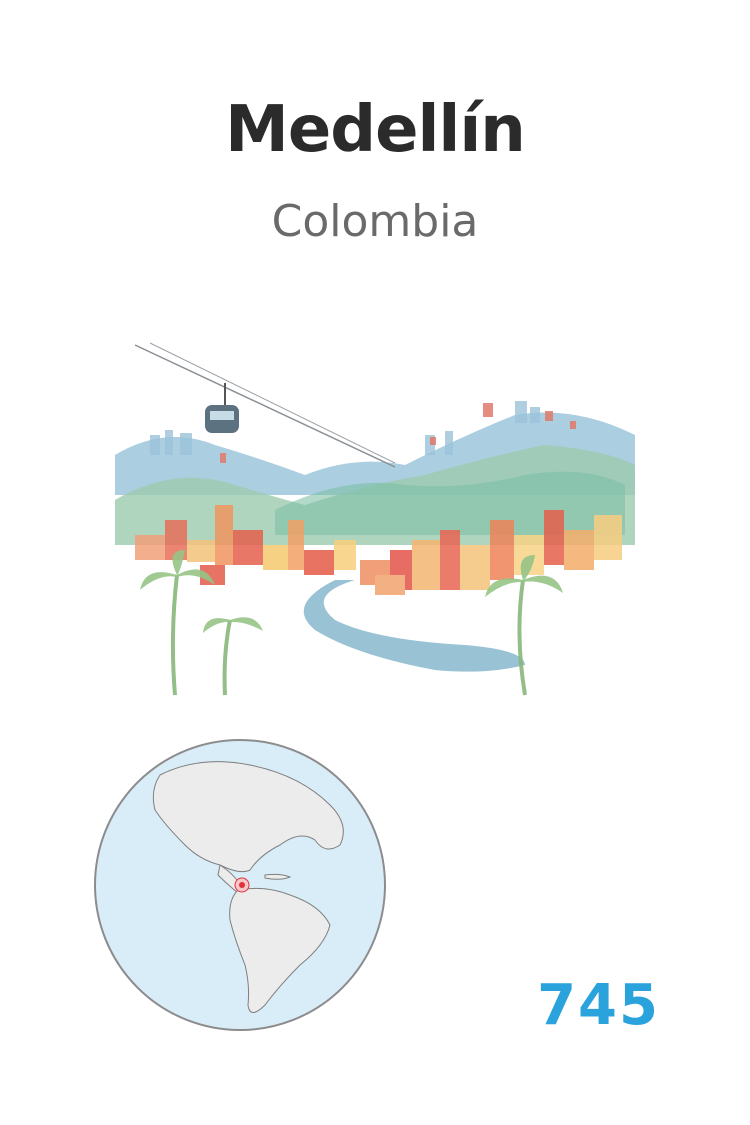 This screenshot has height=1125, width=750. I want to click on country-subtitle: Colombia, so click(375, 221).